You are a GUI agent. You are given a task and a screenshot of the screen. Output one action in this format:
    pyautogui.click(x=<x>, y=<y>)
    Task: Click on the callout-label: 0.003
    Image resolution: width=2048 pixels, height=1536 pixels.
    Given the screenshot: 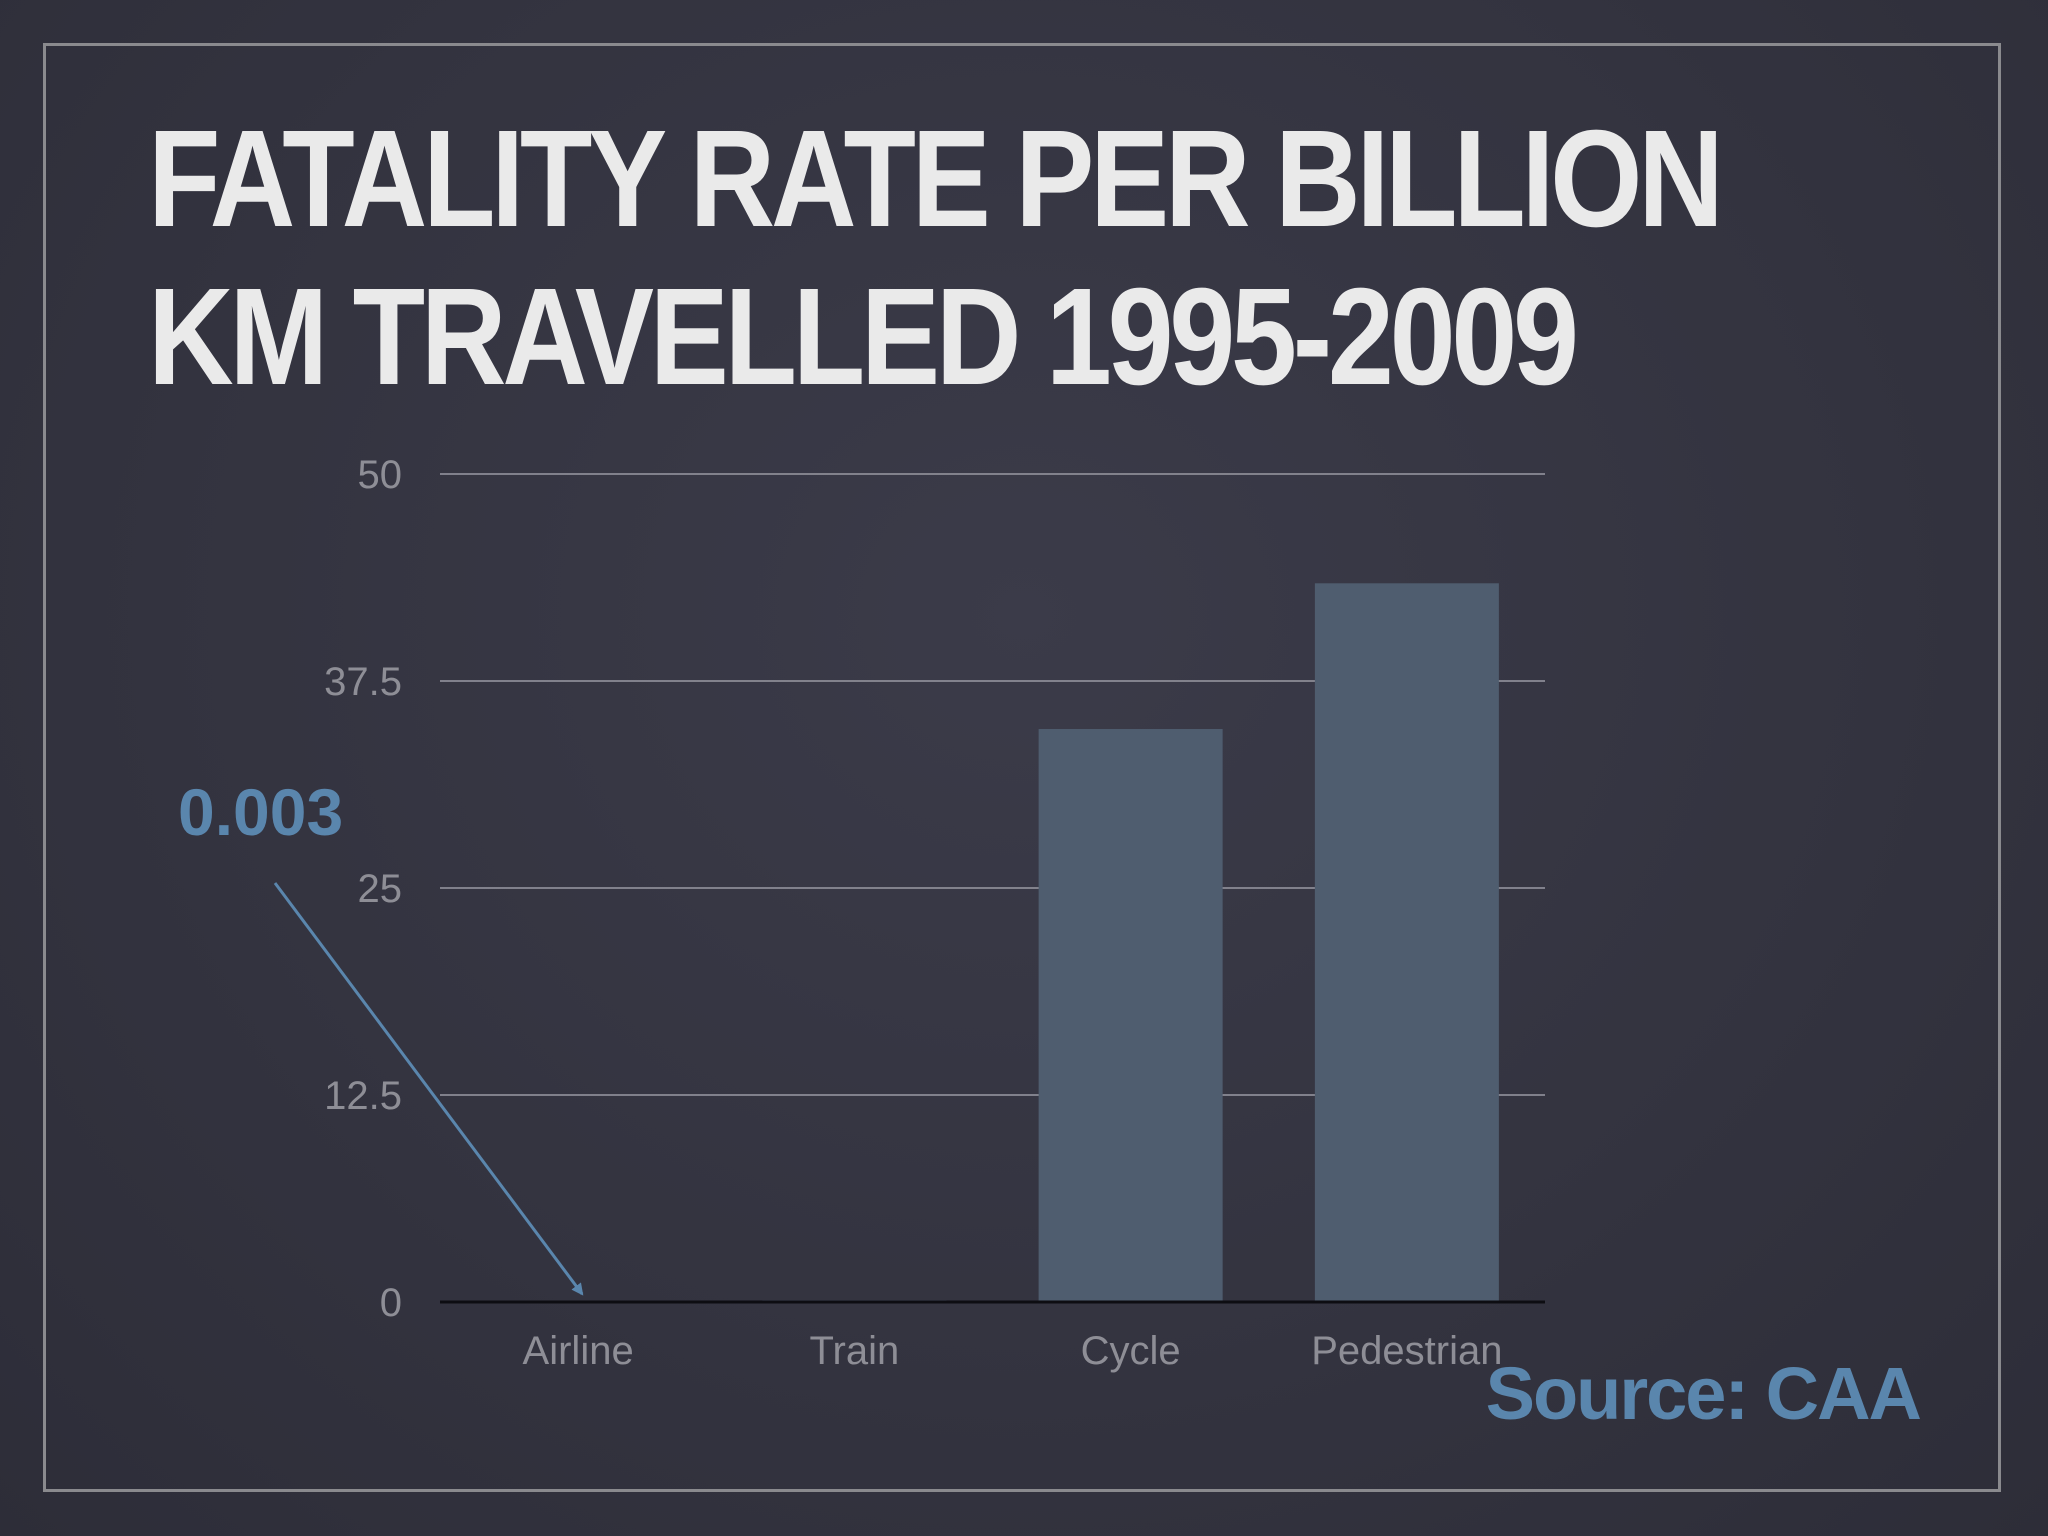 What is the action you would take?
    pyautogui.click(x=260, y=812)
    